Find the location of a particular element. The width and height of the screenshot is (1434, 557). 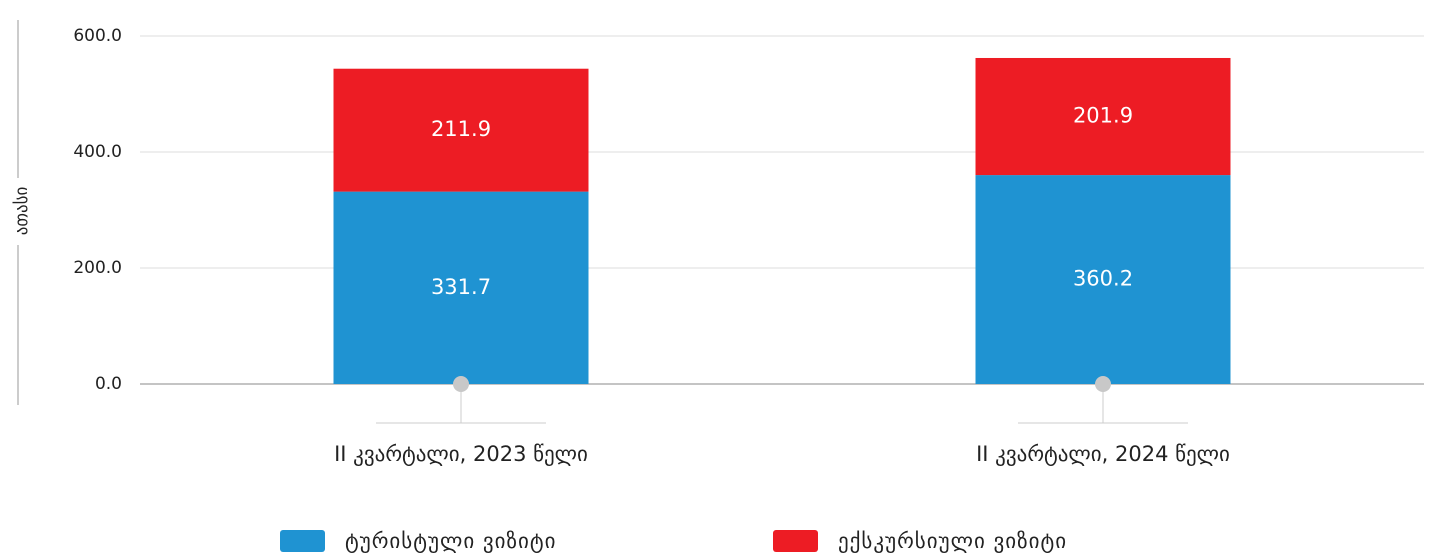

y-tick-label: 200.0 is located at coordinates (97, 268).